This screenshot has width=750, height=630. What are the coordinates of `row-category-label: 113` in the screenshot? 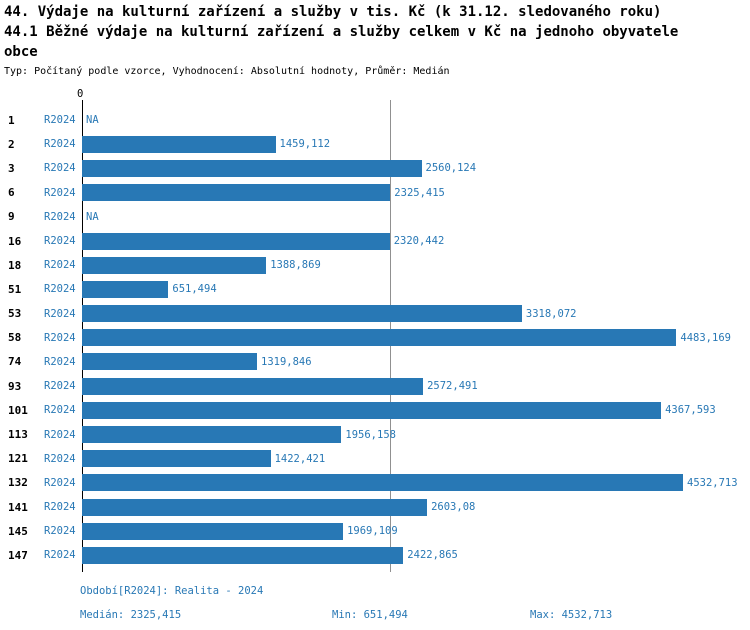 It's located at (18, 435).